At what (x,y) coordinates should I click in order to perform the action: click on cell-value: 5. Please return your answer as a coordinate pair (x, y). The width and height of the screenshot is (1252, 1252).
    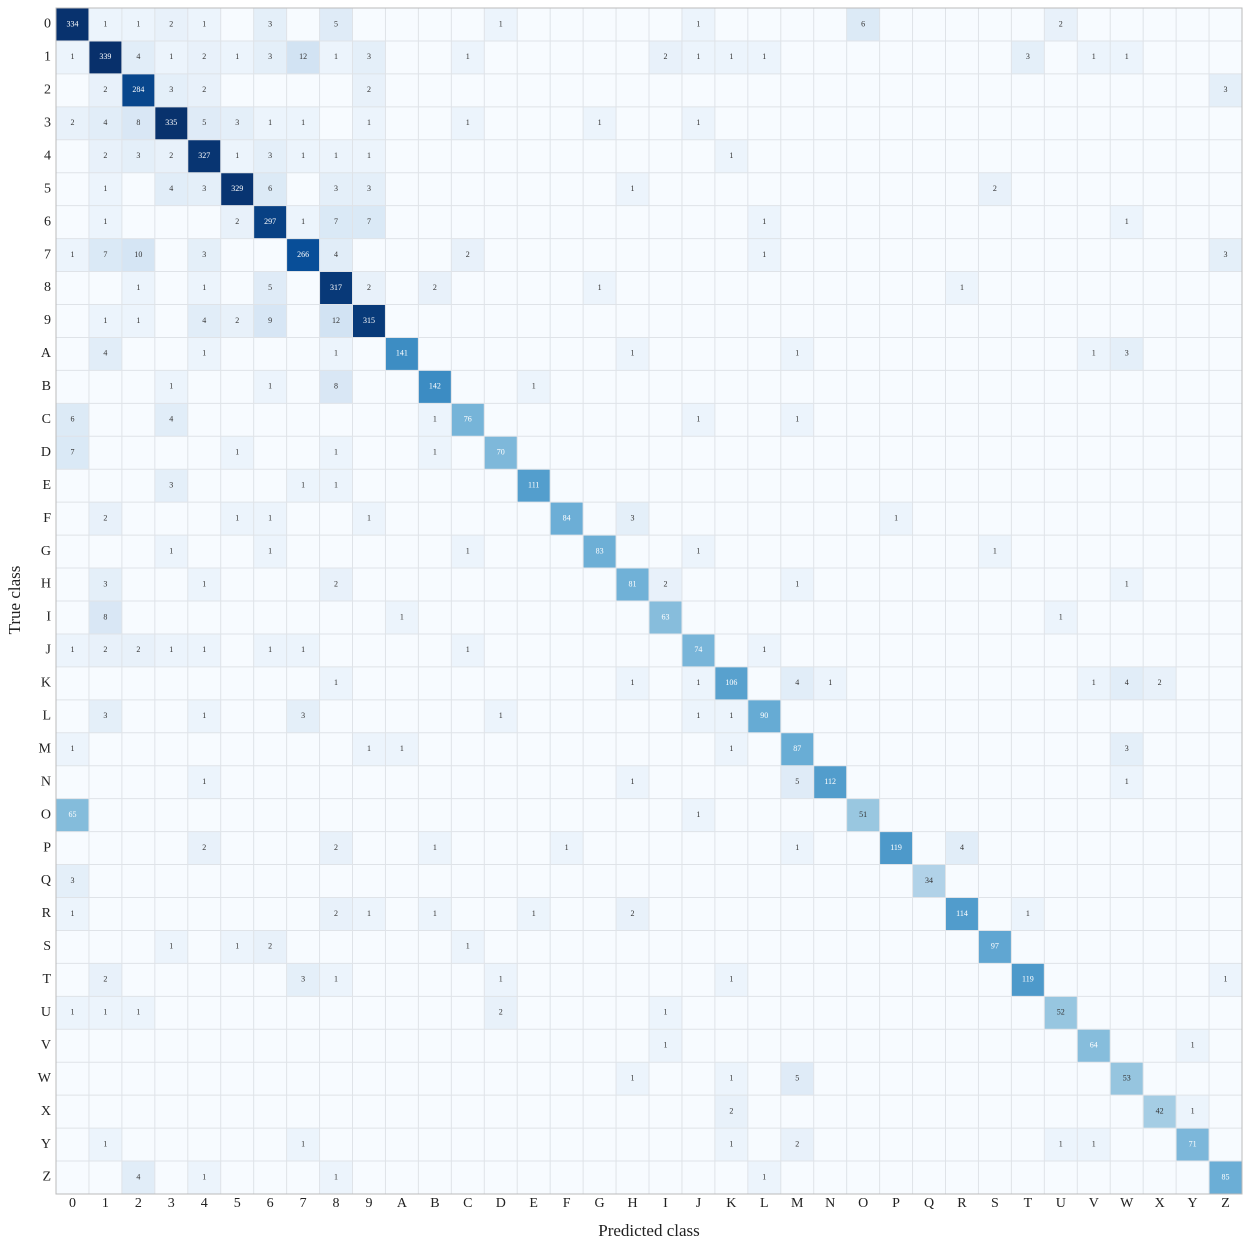
    Looking at the image, I should click on (270, 287).